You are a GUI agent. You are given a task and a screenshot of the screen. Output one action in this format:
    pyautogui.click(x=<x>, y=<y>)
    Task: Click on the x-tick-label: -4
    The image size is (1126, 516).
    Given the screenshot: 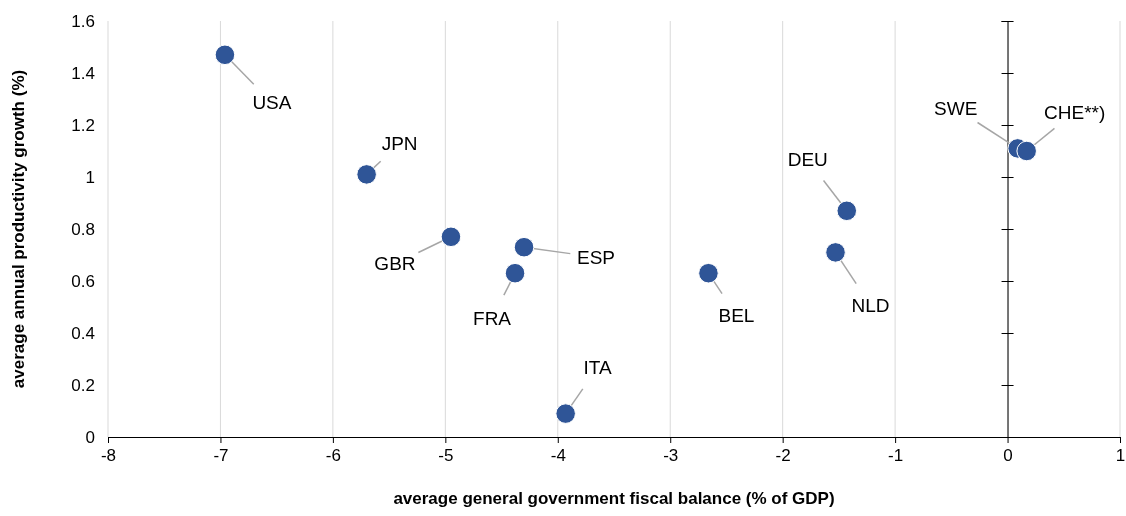 What is the action you would take?
    pyautogui.click(x=558, y=456)
    